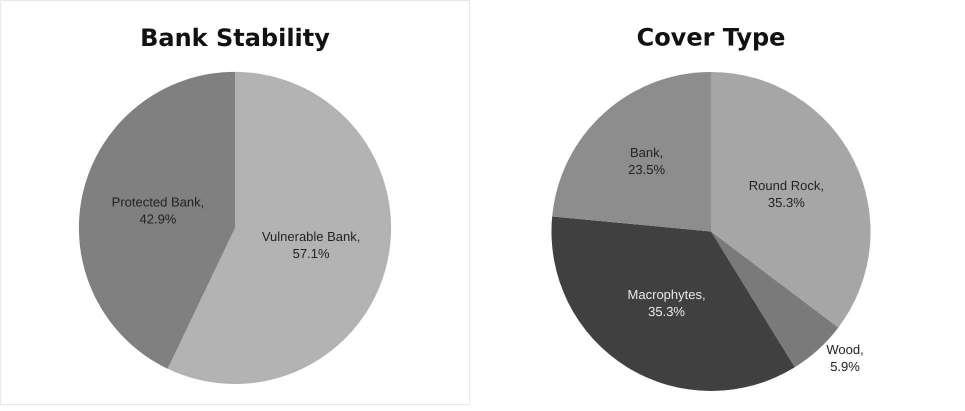 This screenshot has height=411, width=965. Describe the element at coordinates (667, 303) in the screenshot. I see `slice-label: Macrophytes, 35.3%` at that location.